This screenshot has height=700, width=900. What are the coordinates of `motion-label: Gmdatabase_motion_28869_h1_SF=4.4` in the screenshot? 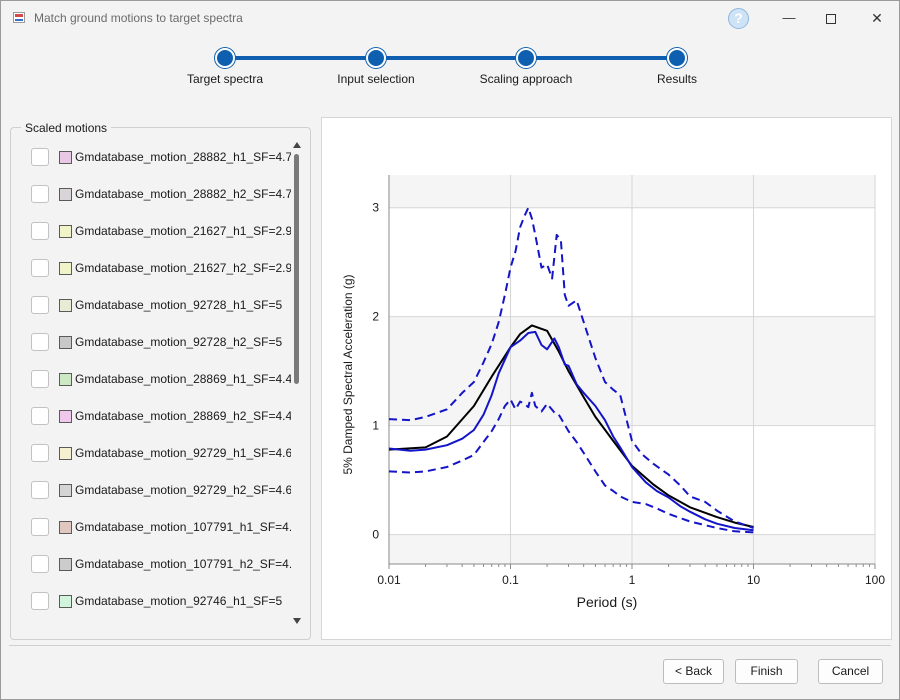 It's located at (183, 379).